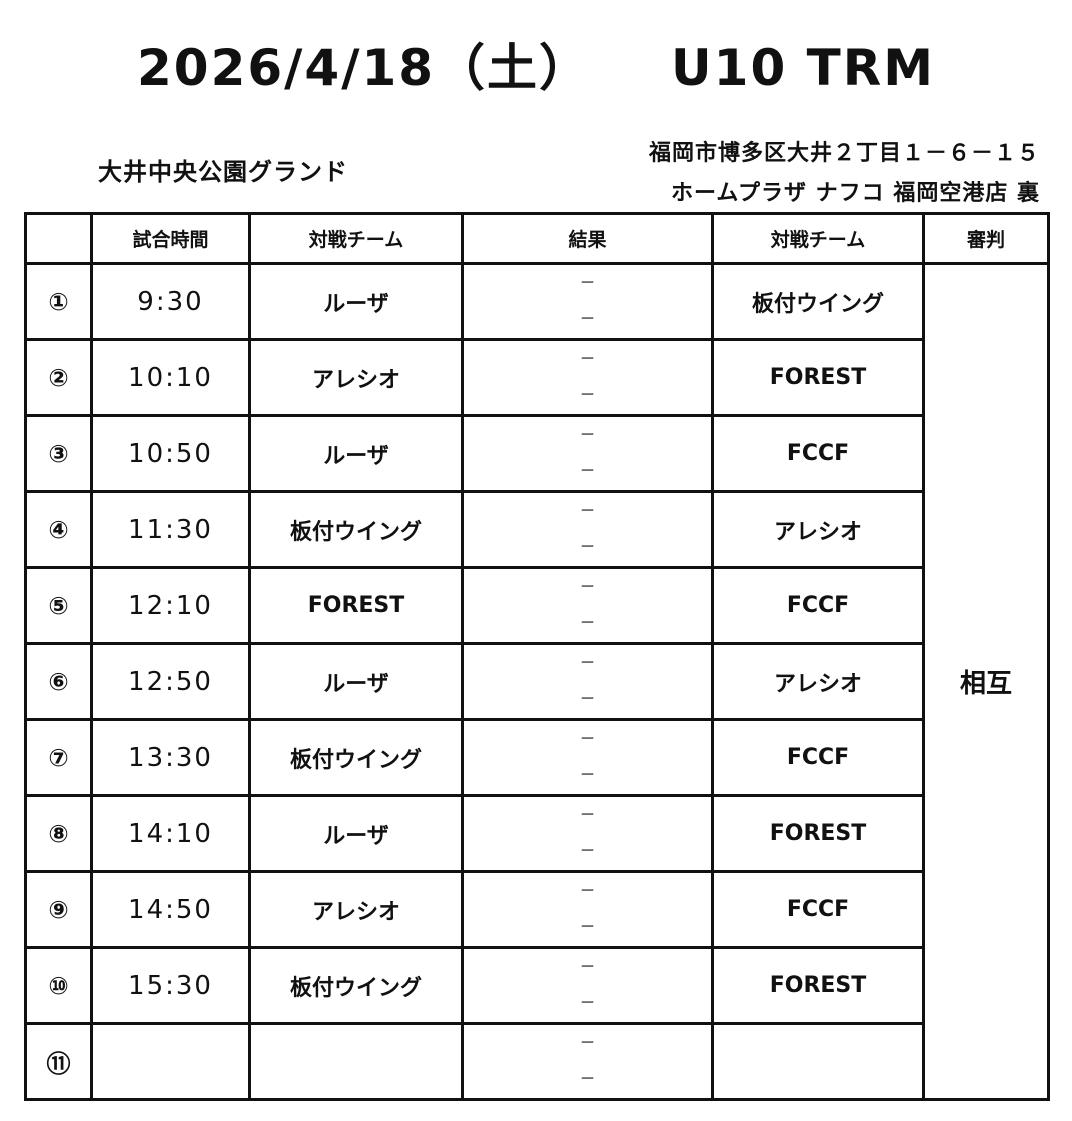 Image resolution: width=1072 pixels, height=1121 pixels. I want to click on match-row: ⑦ 13:30 板付ウイング －－ FCCF, so click(536, 757).